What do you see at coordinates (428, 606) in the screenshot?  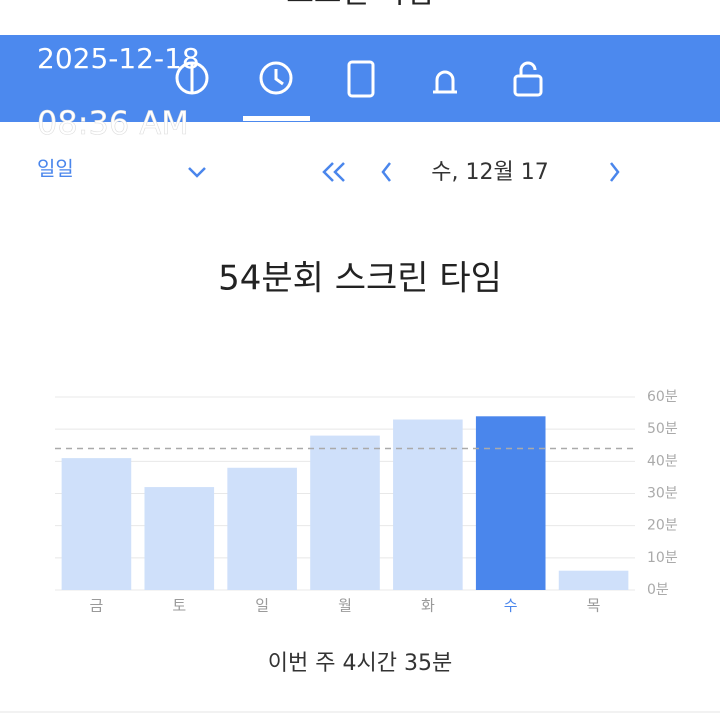 I see `x-tick-label: 화` at bounding box center [428, 606].